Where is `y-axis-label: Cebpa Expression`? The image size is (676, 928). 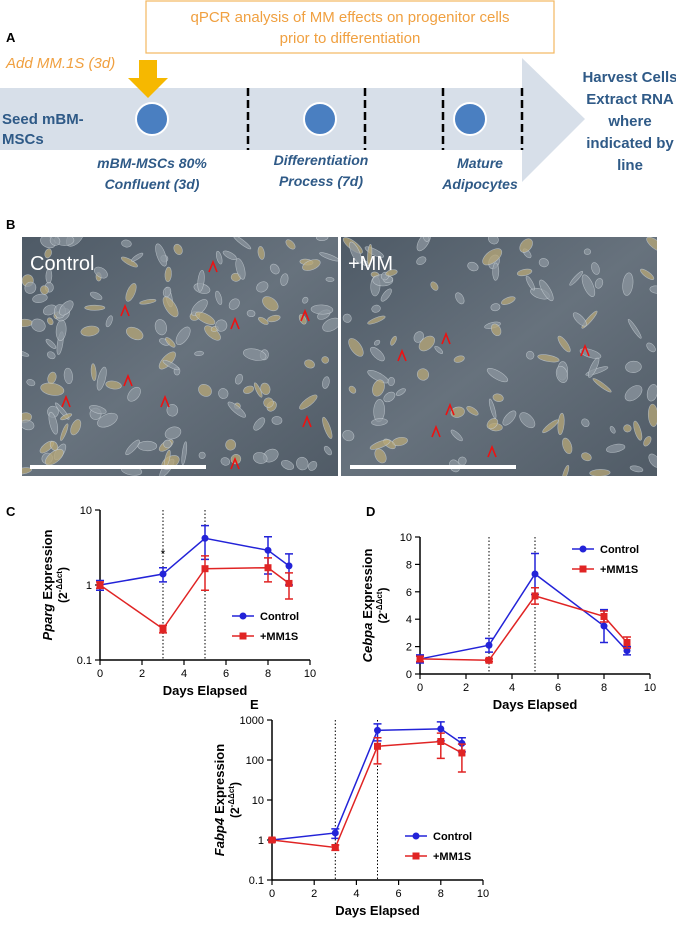 y-axis-label: Cebpa Expression is located at coordinates (367, 606).